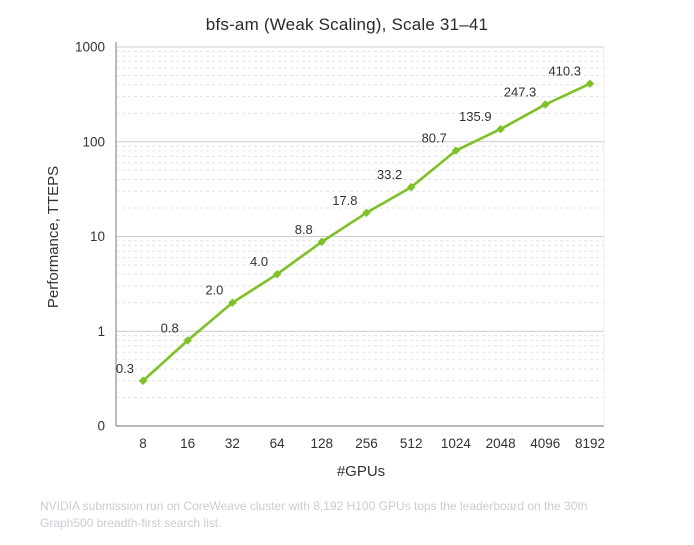  Describe the element at coordinates (232, 443) in the screenshot. I see `x-tick-label: 32` at that location.